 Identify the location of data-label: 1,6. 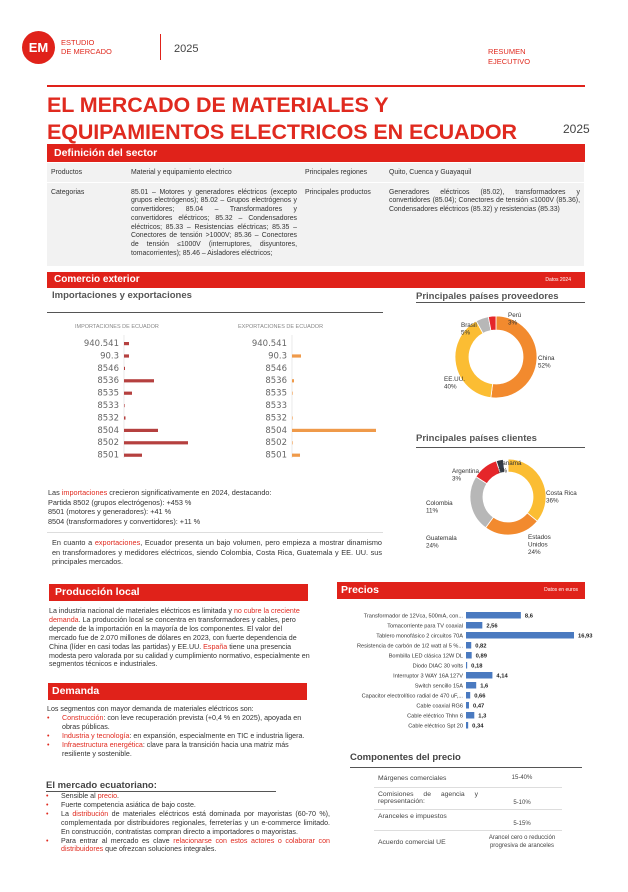
(484, 687).